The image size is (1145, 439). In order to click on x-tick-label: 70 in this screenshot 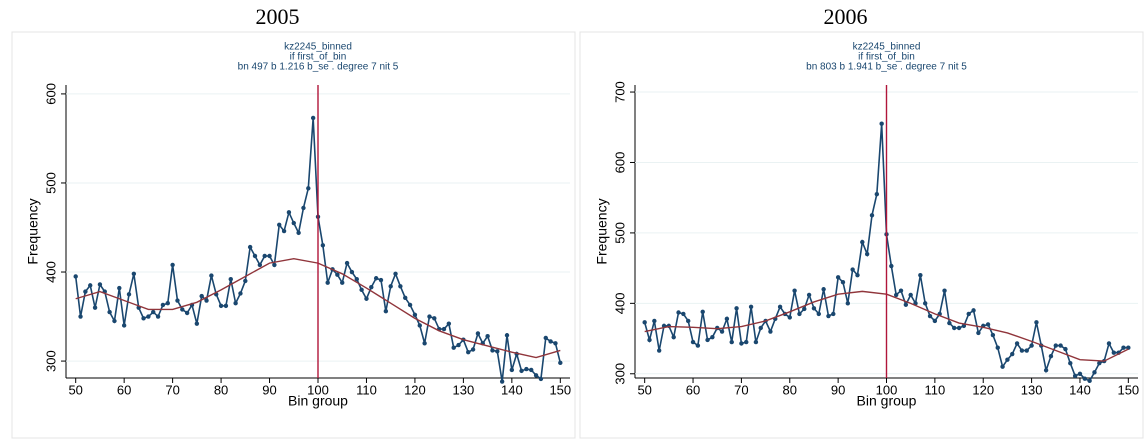, I will do `click(741, 389)`.